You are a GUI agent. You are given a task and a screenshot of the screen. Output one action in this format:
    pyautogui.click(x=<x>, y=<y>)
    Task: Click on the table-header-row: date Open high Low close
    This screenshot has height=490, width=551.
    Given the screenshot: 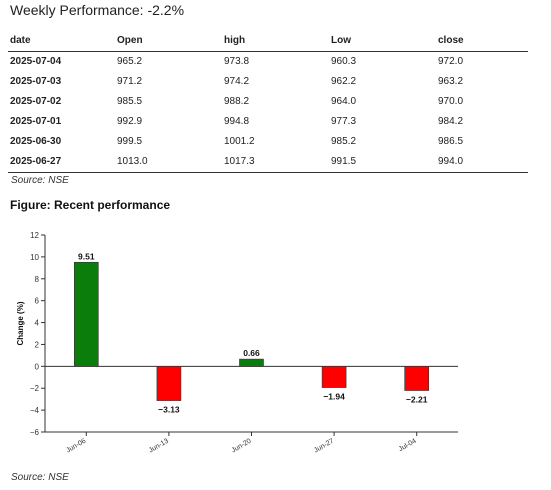 What is the action you would take?
    pyautogui.click(x=268, y=41)
    